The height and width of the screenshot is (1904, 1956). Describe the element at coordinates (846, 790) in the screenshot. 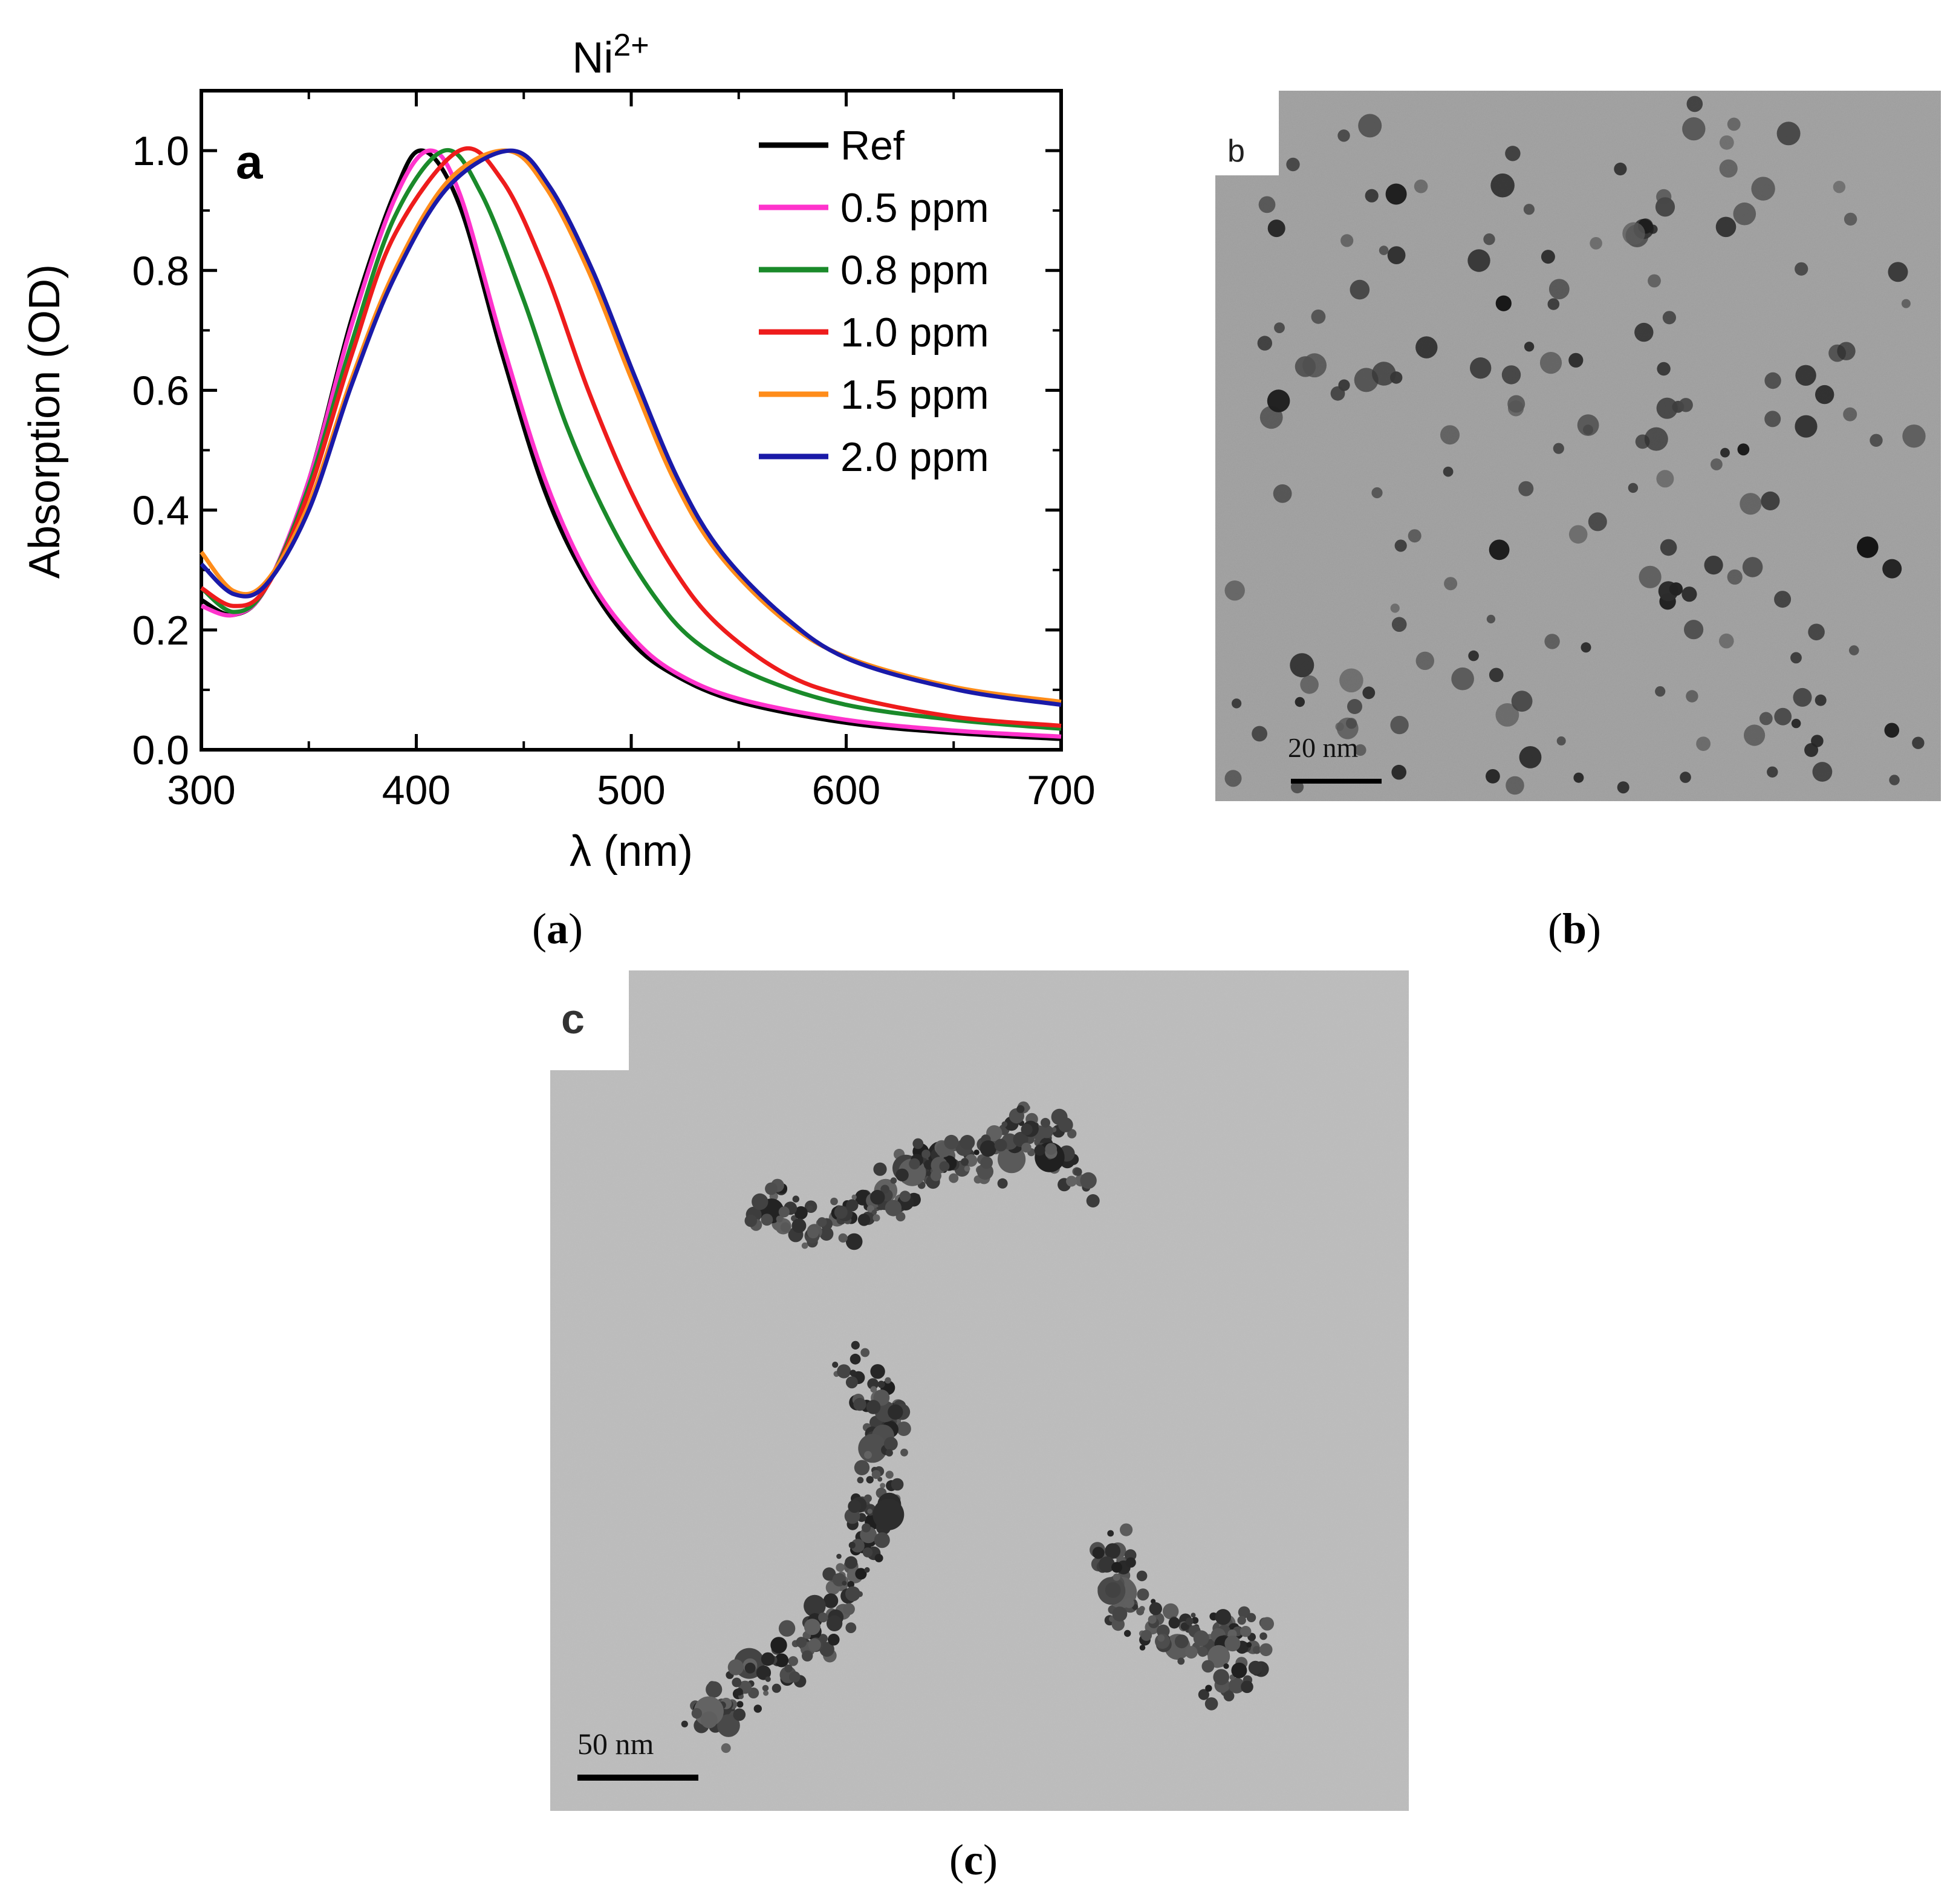

I see `x-tick-label: 600` at that location.